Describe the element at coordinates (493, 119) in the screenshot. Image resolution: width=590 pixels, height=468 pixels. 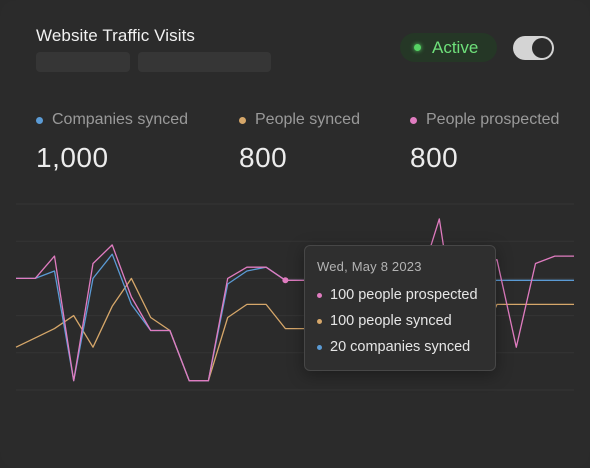
I see `stat-label: People prospected` at that location.